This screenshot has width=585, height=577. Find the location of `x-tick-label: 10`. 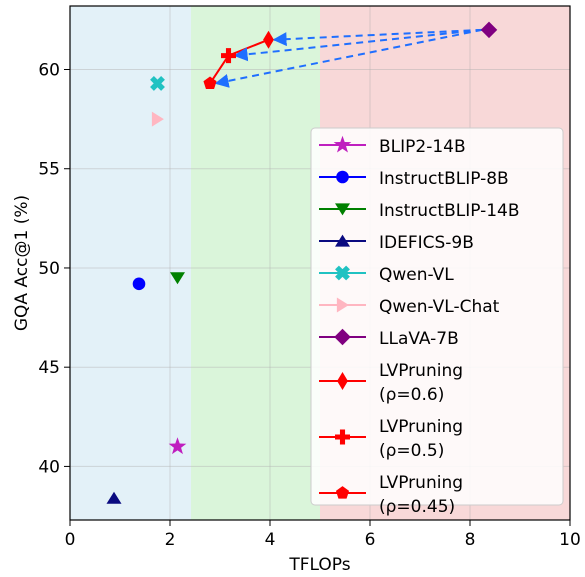

x-tick-label: 10 is located at coordinates (570, 540).